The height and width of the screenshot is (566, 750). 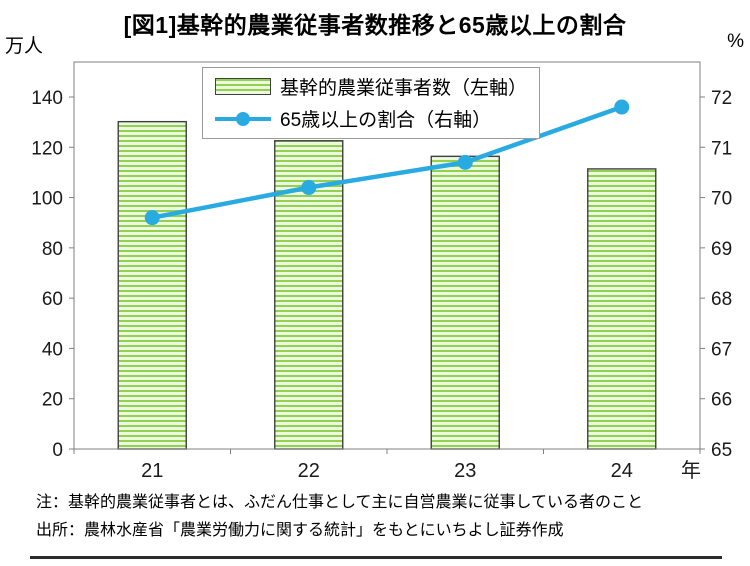 I want to click on legend: 基幹的農業従事者数（左軸） 65歳以上の割合（右軸）, so click(x=371, y=103).